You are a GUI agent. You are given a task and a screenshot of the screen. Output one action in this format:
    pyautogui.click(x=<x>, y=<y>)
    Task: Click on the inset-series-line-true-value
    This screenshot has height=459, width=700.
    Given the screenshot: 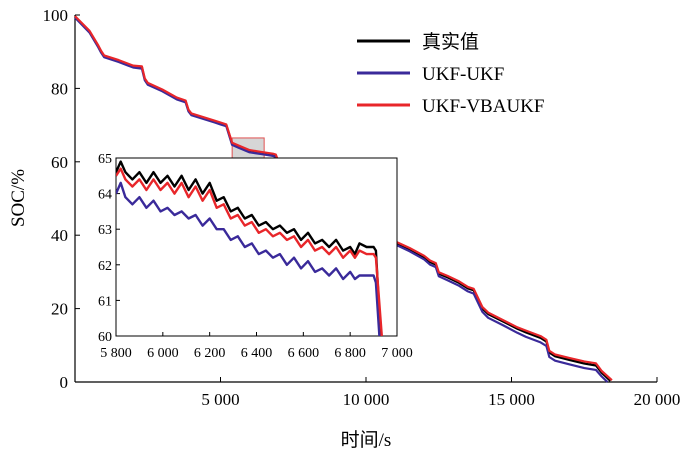 What is the action you would take?
    pyautogui.click(x=249, y=248)
    